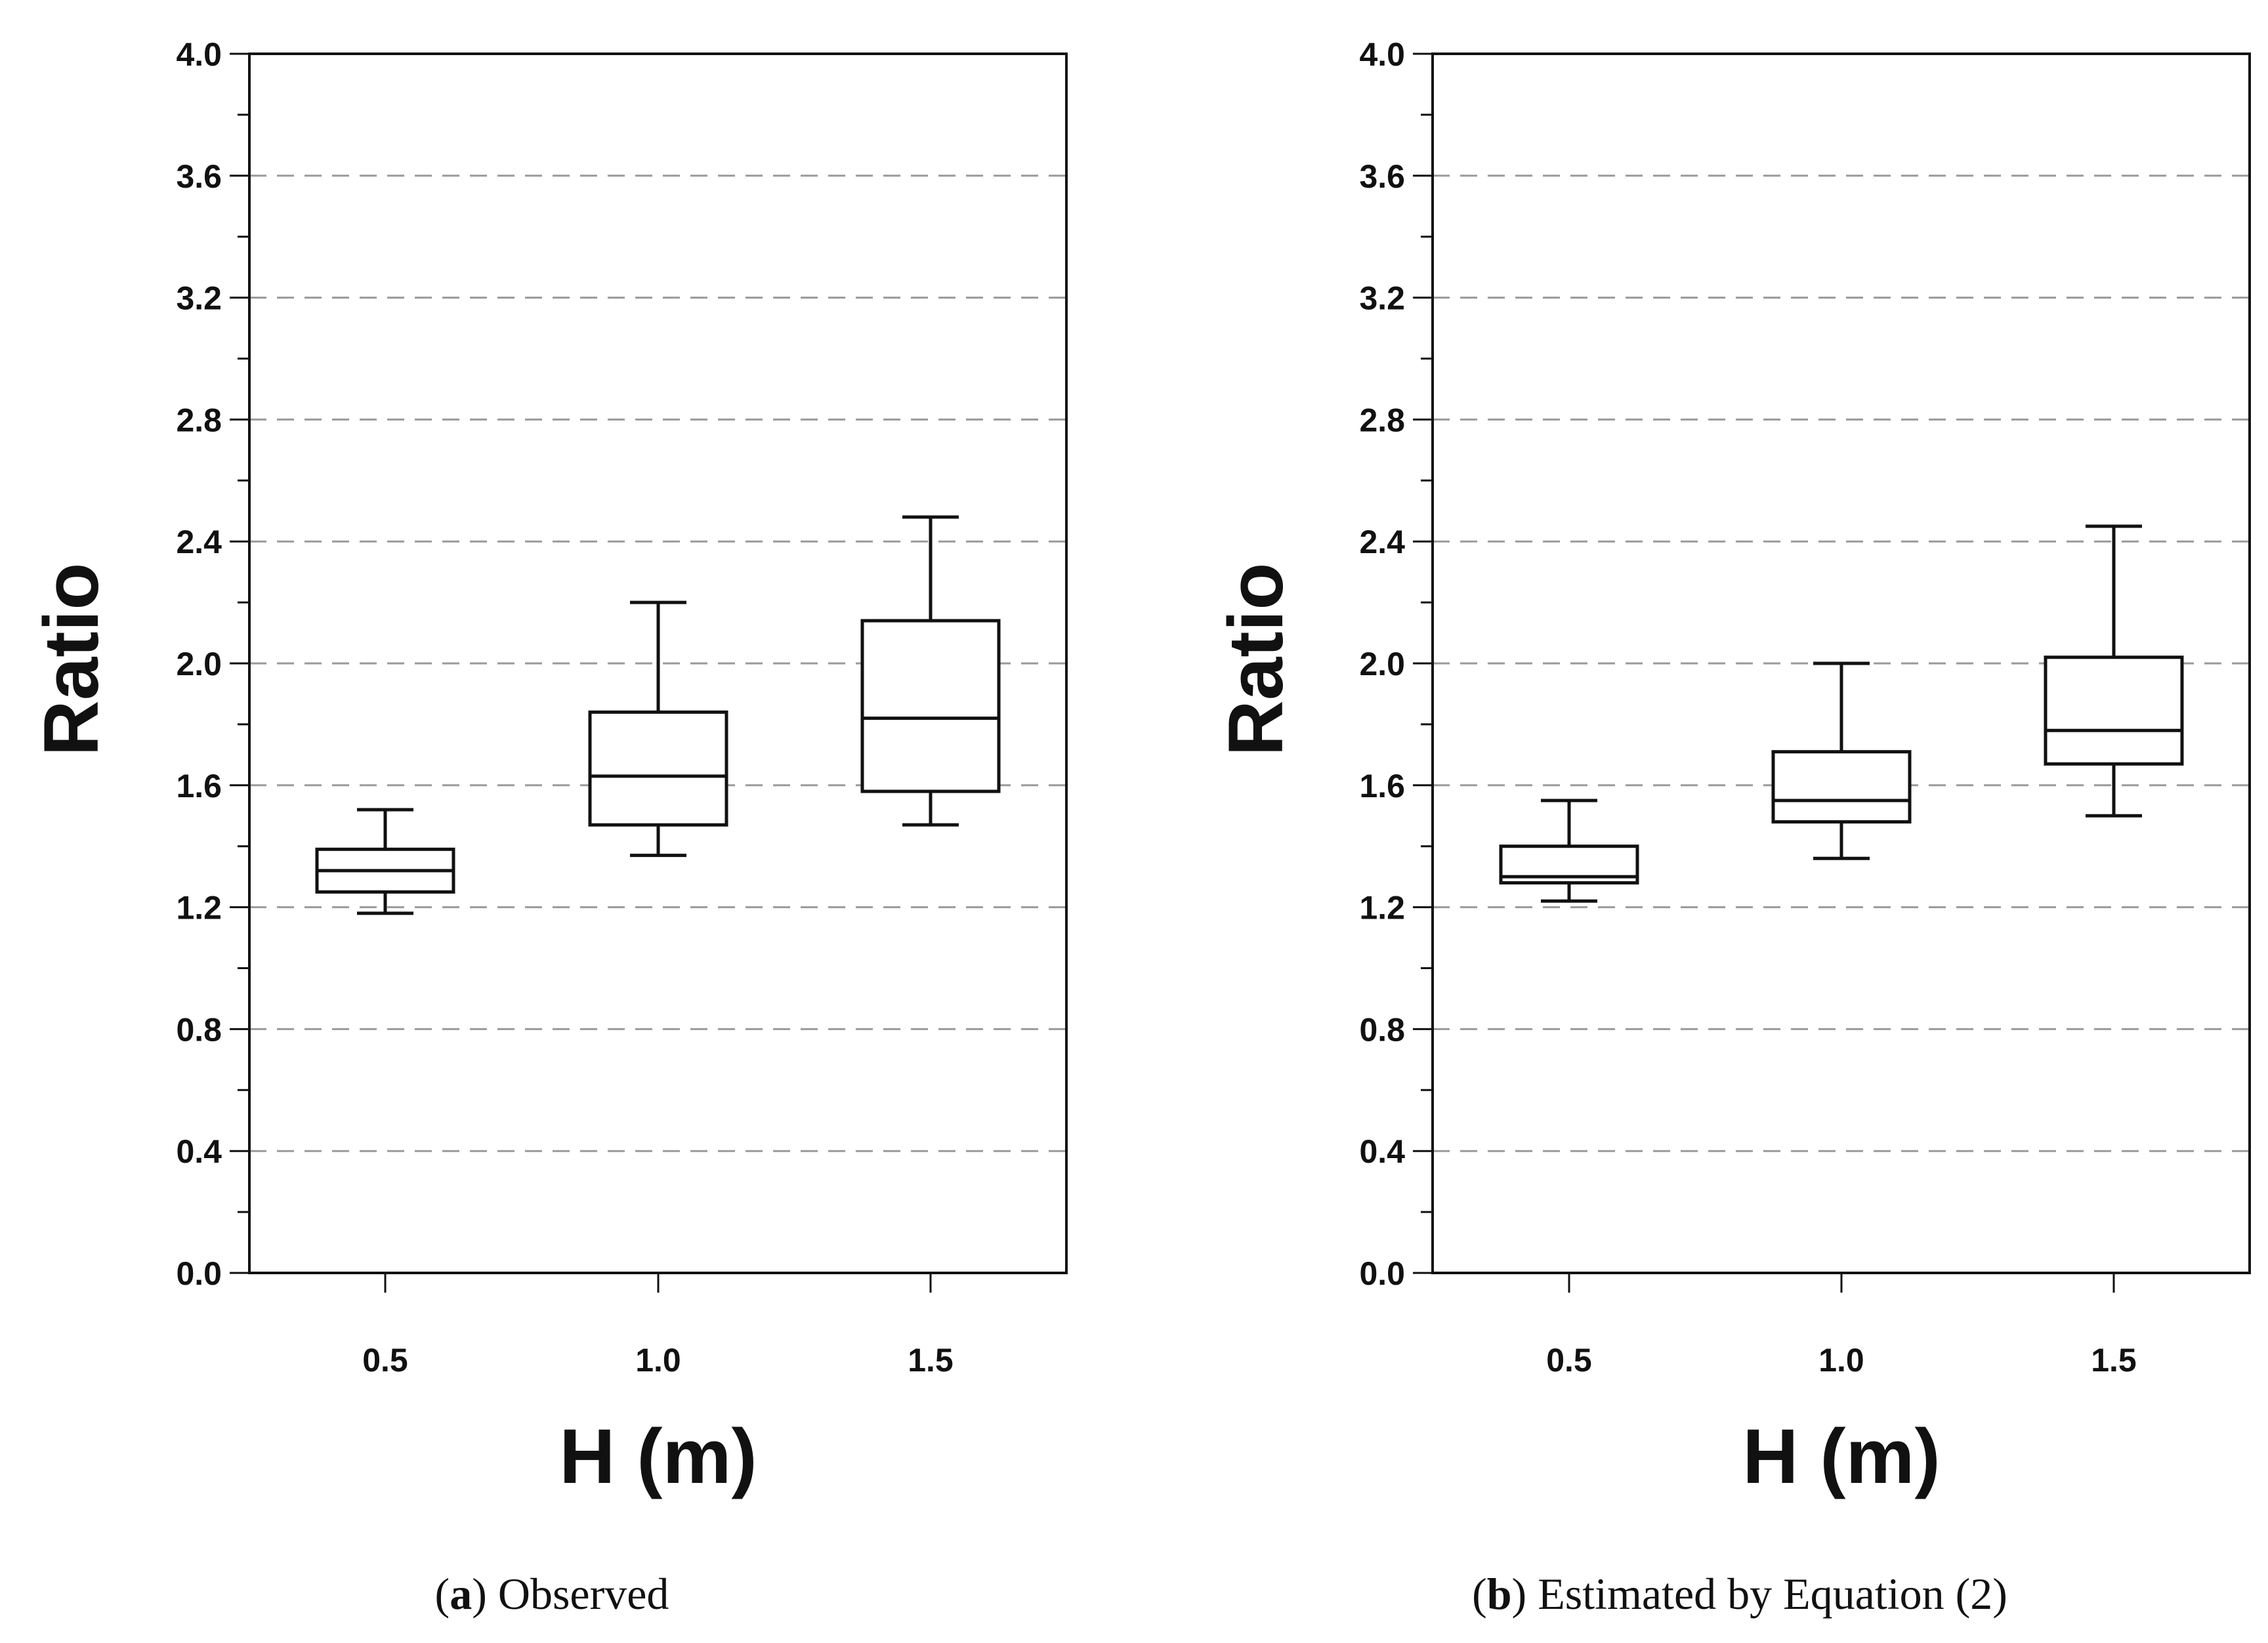 Image resolution: width=2268 pixels, height=1643 pixels. What do you see at coordinates (1739, 1594) in the screenshot?
I see `panel-caption: (b) Estimated by Equation (2)` at bounding box center [1739, 1594].